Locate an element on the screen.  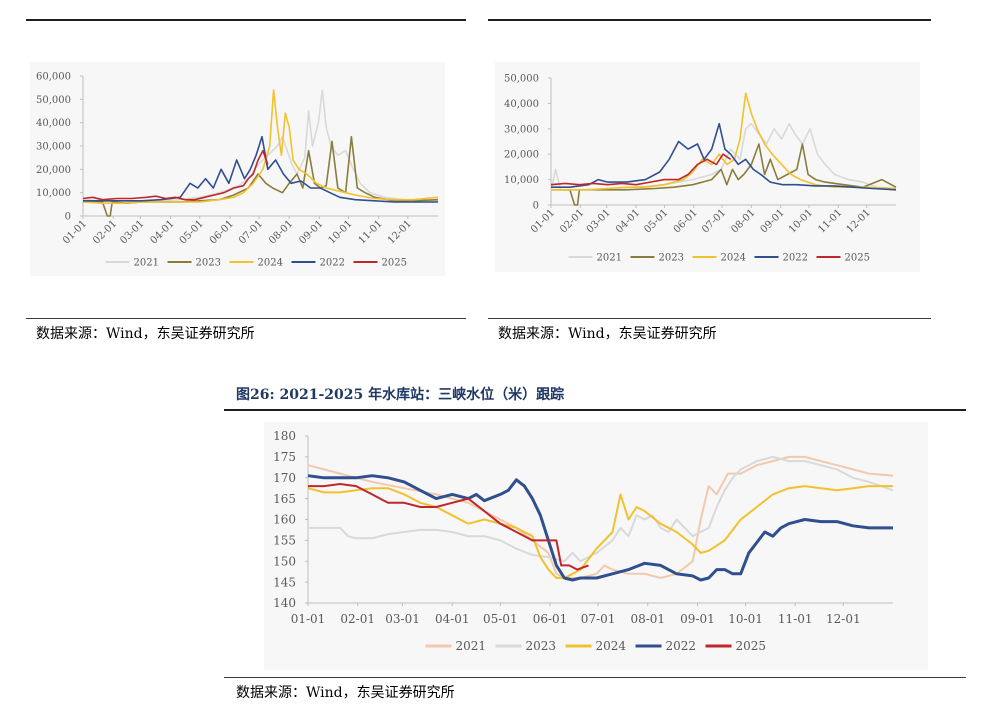
source-note-left: 数据来源：Wind，东吴证券研究所 is located at coordinates (145, 334).